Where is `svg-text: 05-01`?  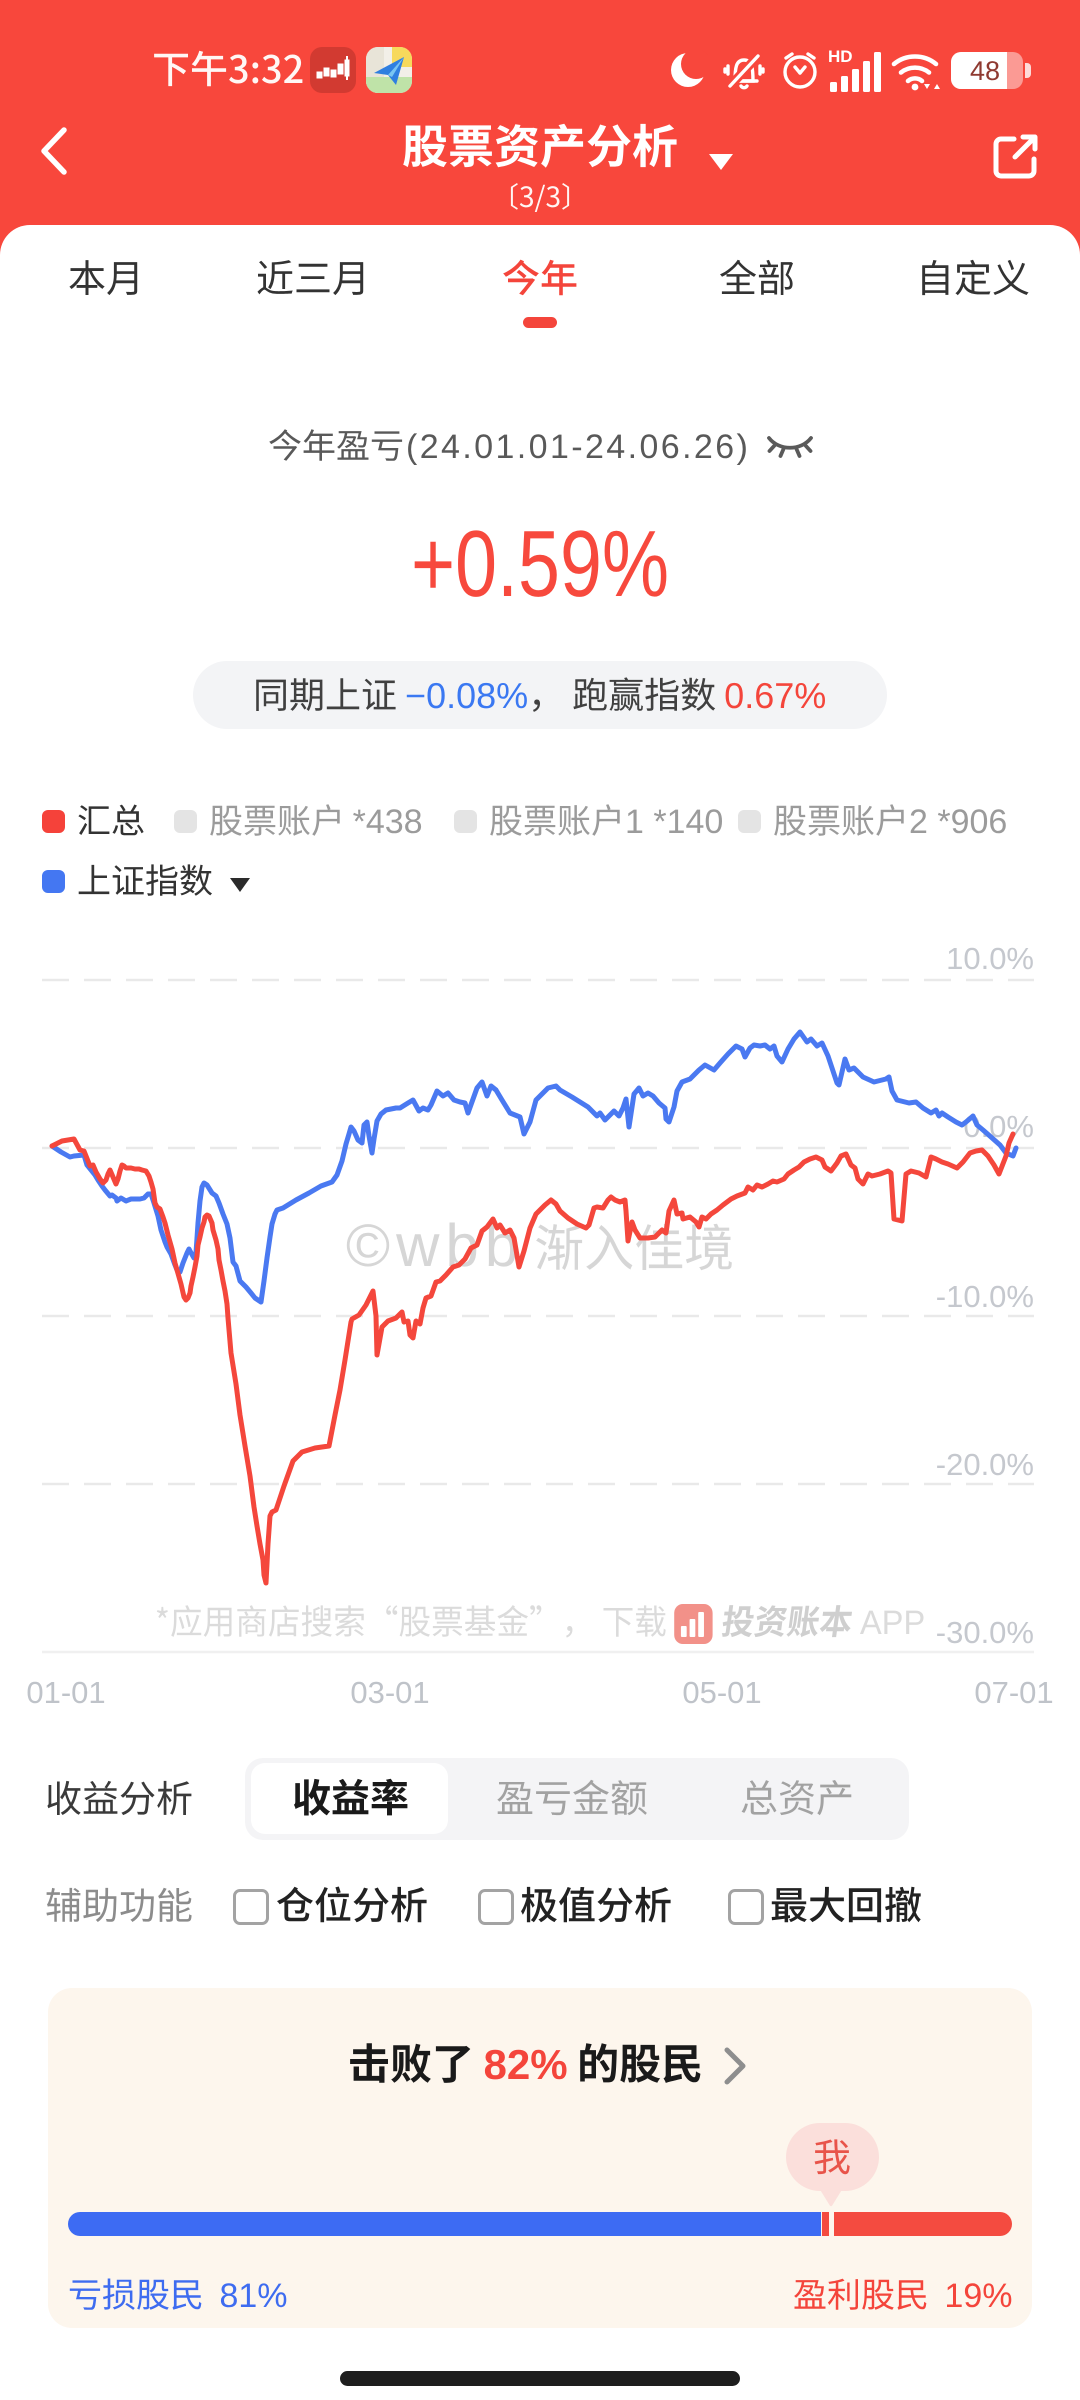
svg-text: 05-01 is located at coordinates (721, 1692).